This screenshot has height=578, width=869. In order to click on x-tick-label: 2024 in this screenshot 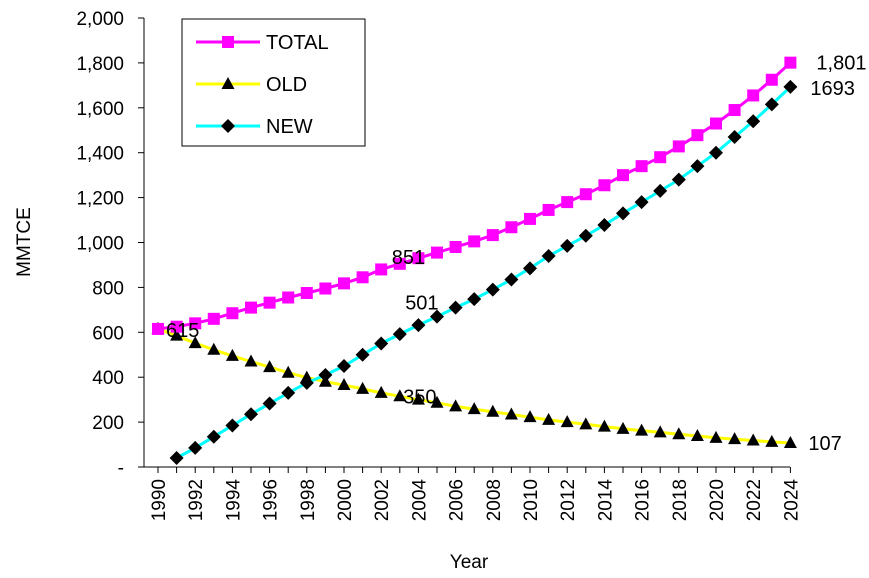, I will do `click(791, 500)`.